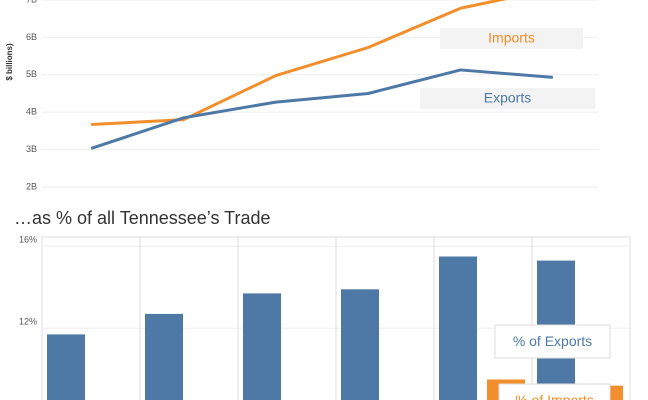  What do you see at coordinates (142, 218) in the screenshot?
I see `chart-title: …as % of all Tennessee’s Trade` at bounding box center [142, 218].